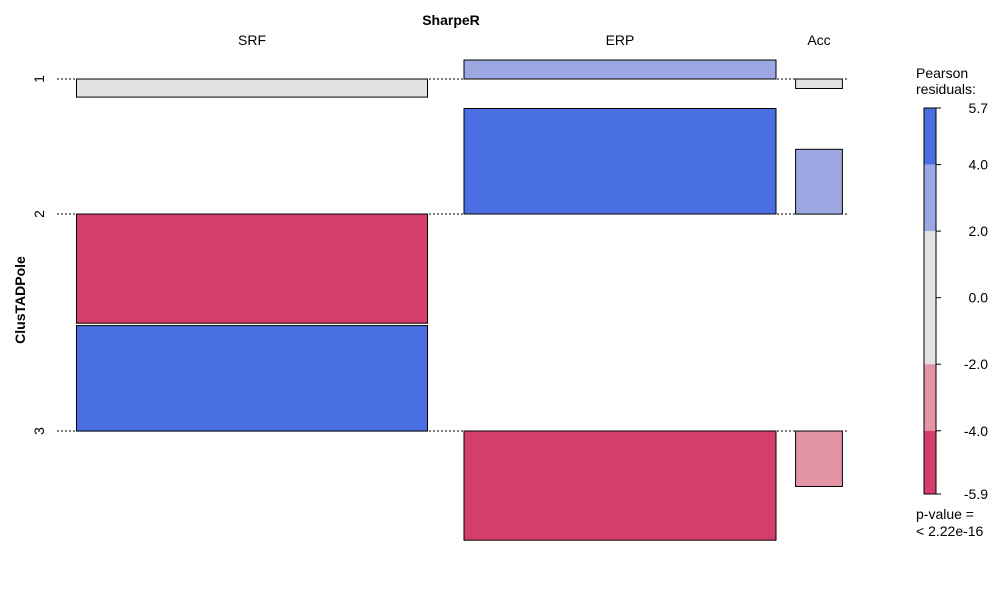 The height and width of the screenshot is (600, 1000). Describe the element at coordinates (252, 268) in the screenshot. I see `cell-row-2-srf` at that location.